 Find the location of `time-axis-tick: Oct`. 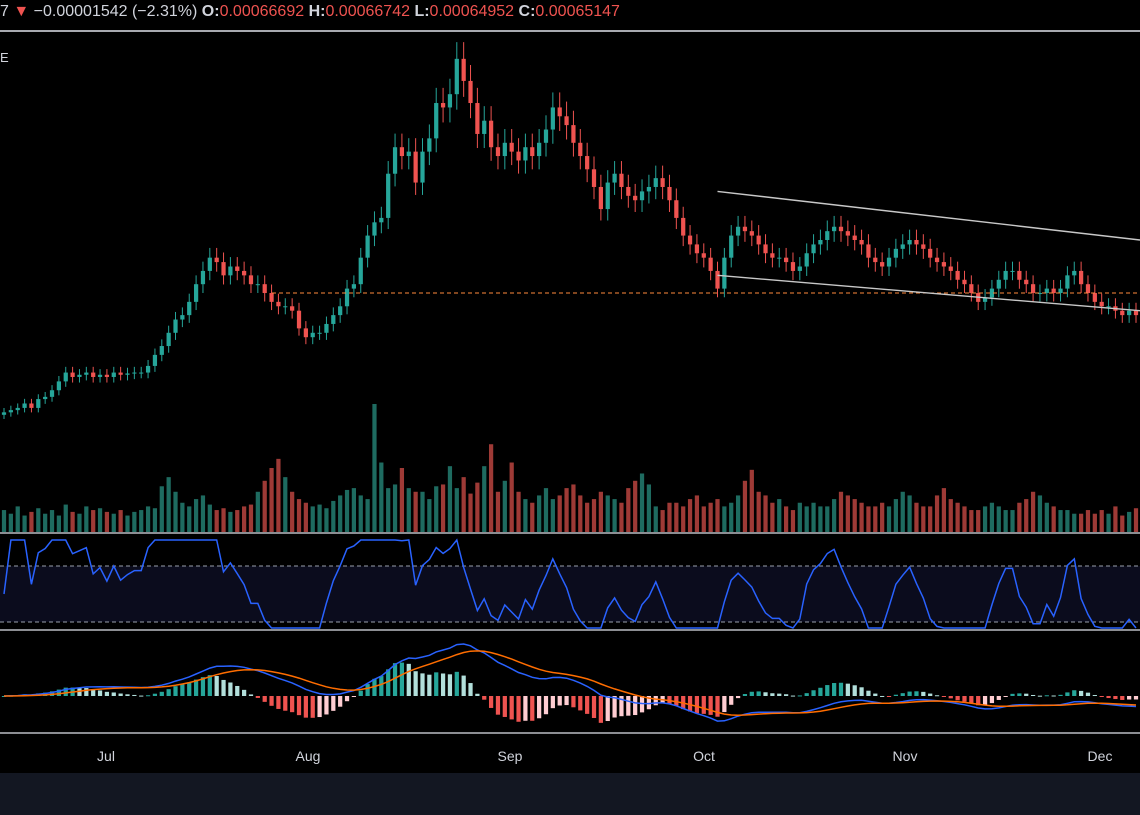

time-axis-tick: Oct is located at coordinates (704, 756).